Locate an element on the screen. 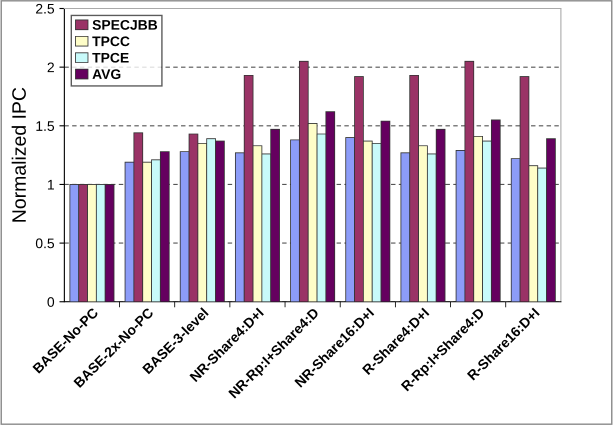 This screenshot has height=425, width=613. legend-label: AVG is located at coordinates (106, 74).